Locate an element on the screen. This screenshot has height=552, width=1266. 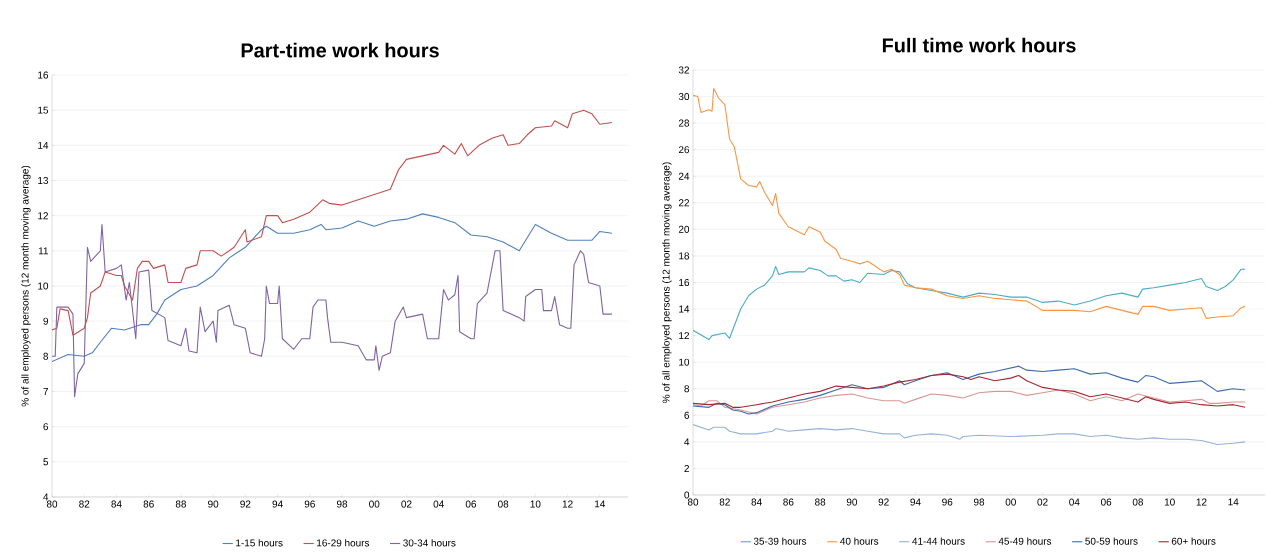
y-tick-label: 5 is located at coordinates (46, 462).